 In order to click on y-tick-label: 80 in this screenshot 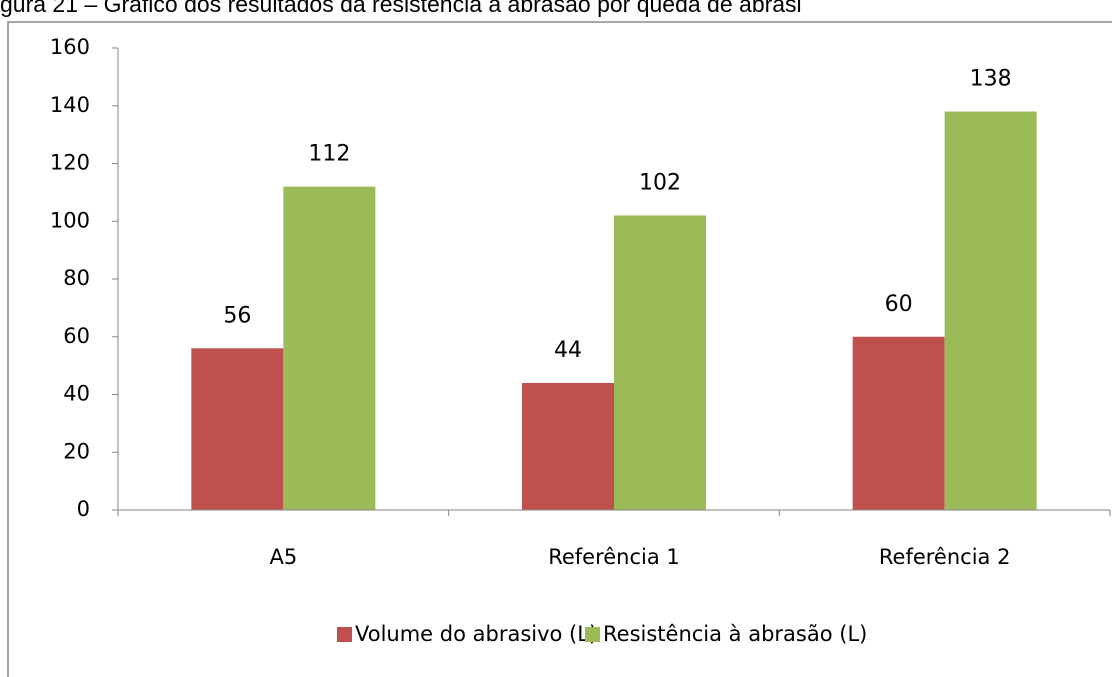, I will do `click(76, 278)`.